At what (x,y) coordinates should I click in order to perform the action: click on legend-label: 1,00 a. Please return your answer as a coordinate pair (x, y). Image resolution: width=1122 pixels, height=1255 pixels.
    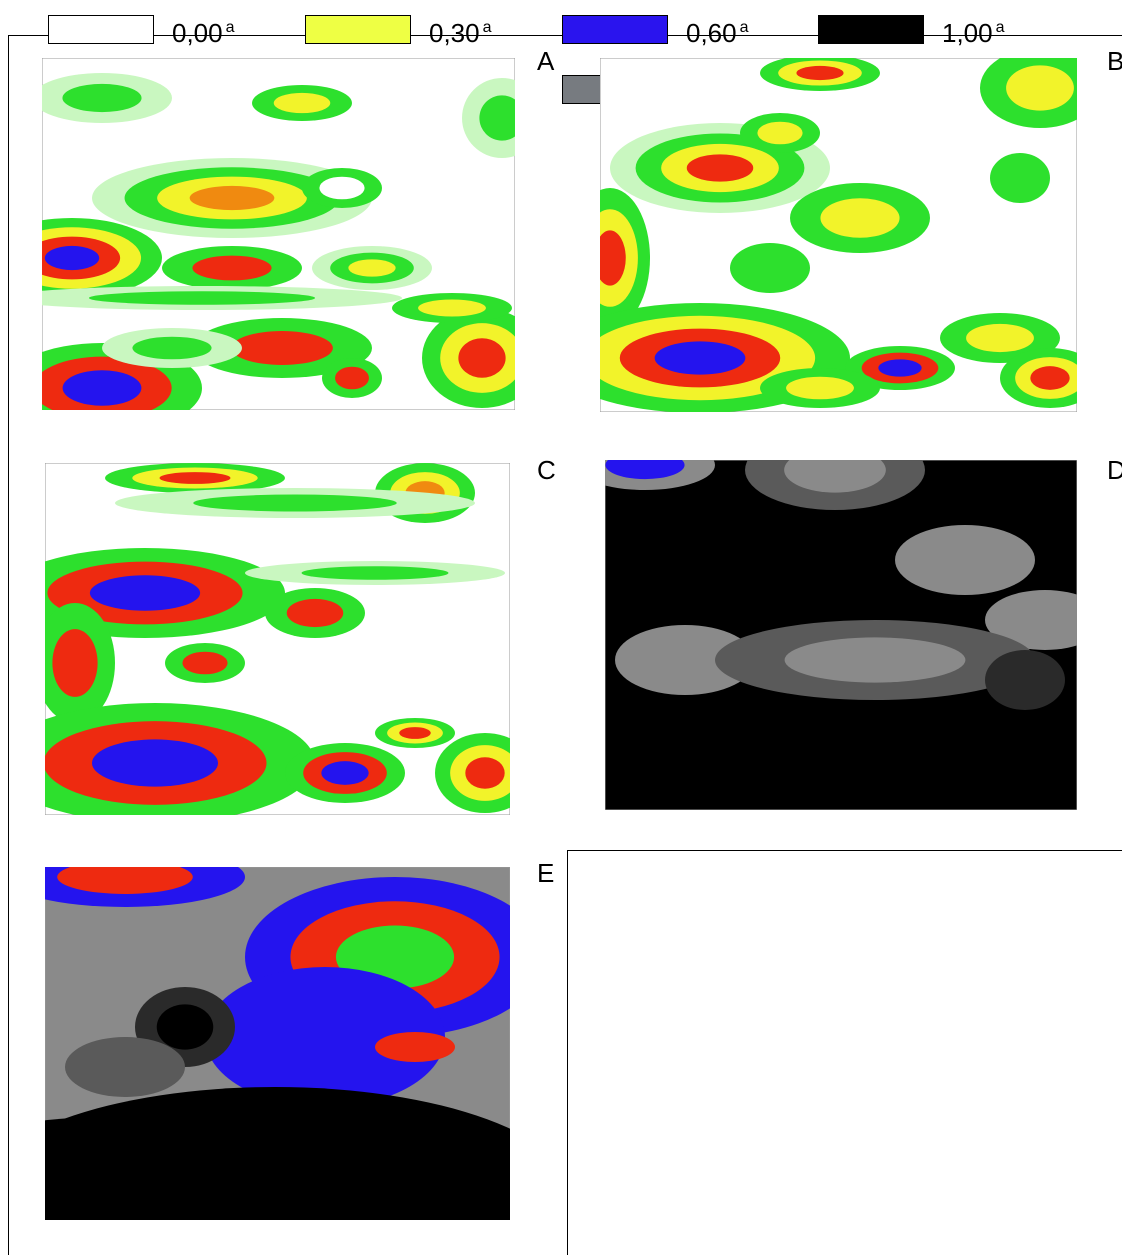
    Looking at the image, I should click on (973, 30).